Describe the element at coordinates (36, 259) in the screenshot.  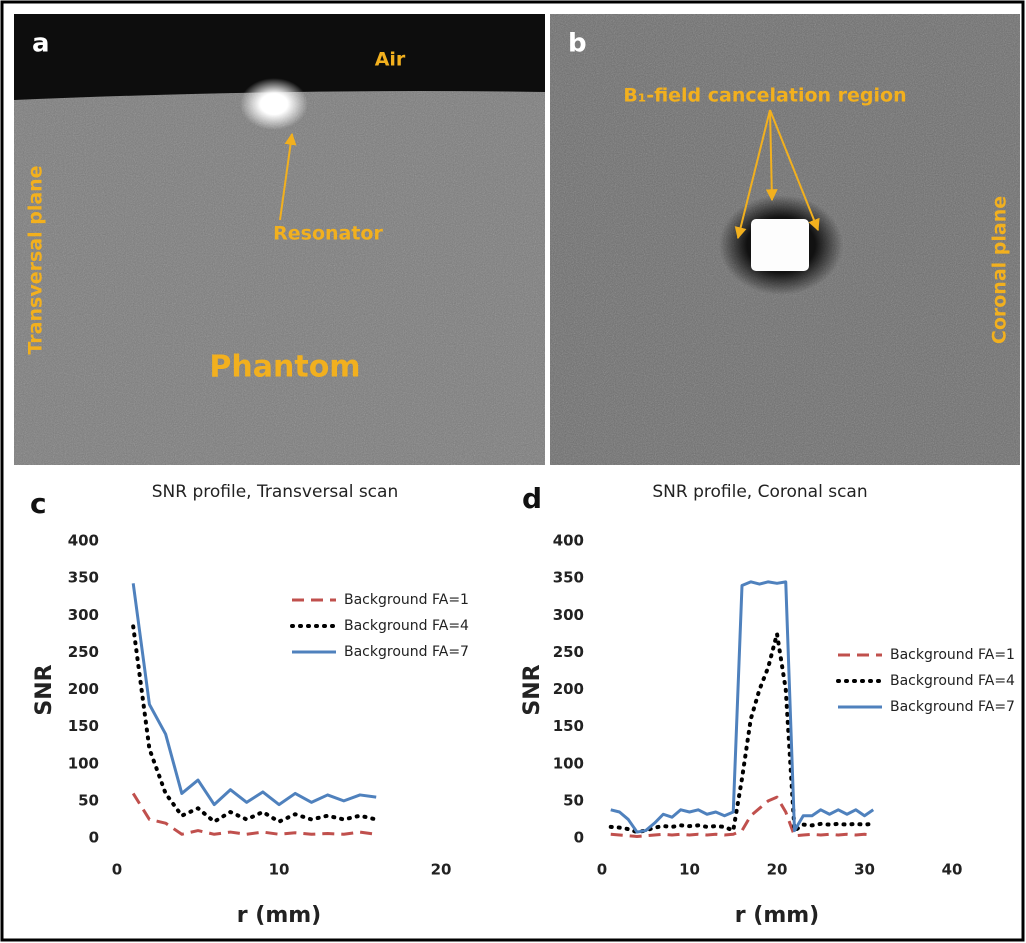
I see `image-label: Transversal plane` at that location.